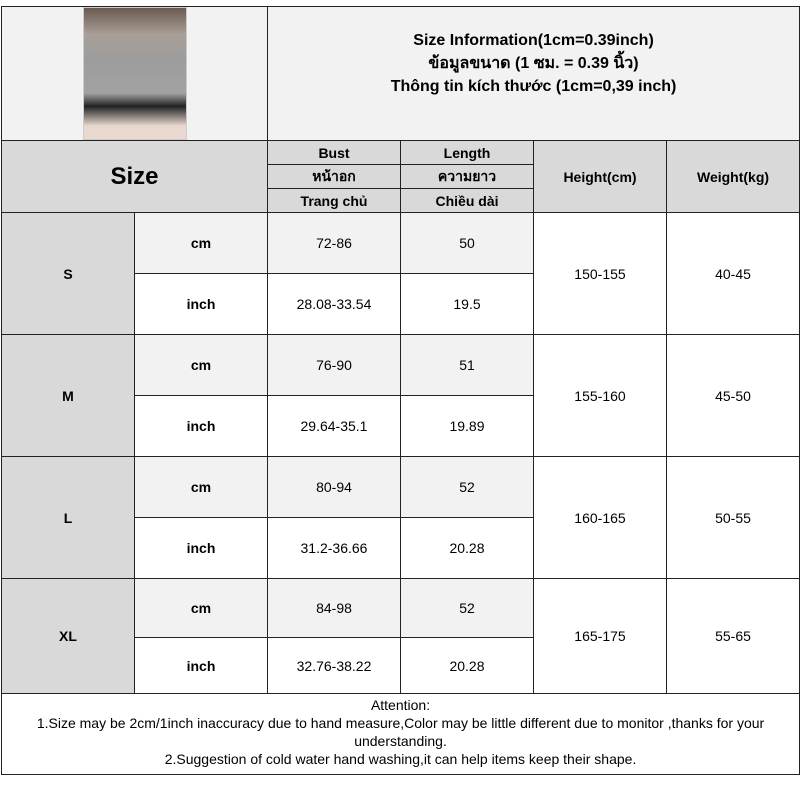 The width and height of the screenshot is (800, 800). Describe the element at coordinates (600, 517) in the screenshot. I see `height-value: 160-165` at that location.